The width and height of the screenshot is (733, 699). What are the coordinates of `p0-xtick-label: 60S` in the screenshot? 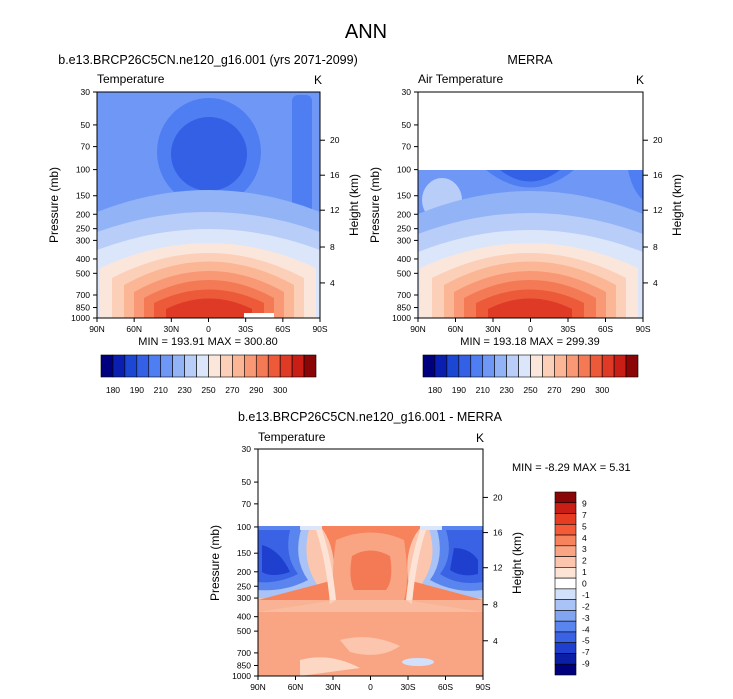 It's located at (282, 329).